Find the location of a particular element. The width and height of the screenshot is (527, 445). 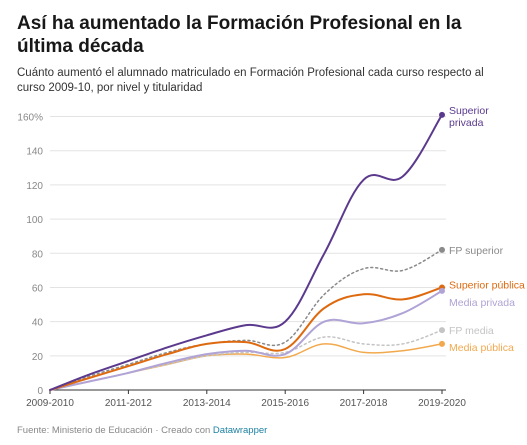

series-label: FP media is located at coordinates (471, 331).